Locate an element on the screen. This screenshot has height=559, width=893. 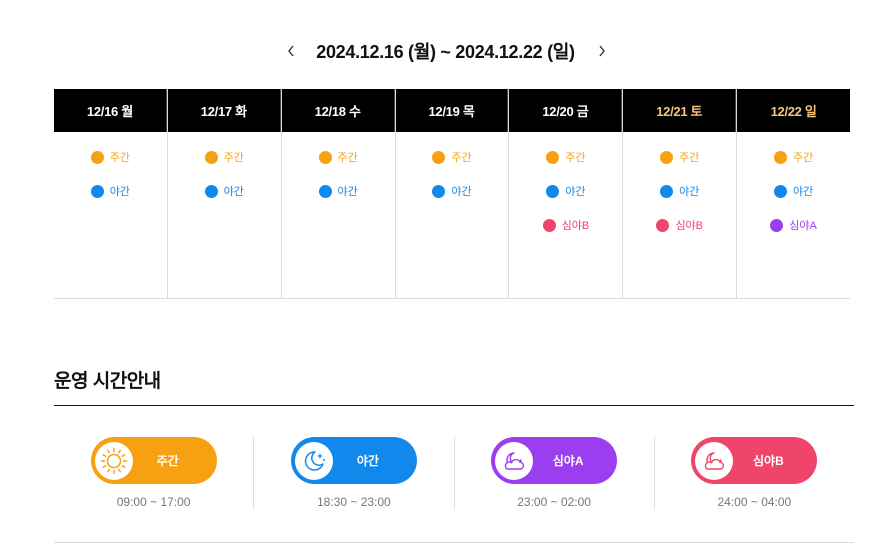
shift-pill-lateB: 심야B is located at coordinates (754, 460).